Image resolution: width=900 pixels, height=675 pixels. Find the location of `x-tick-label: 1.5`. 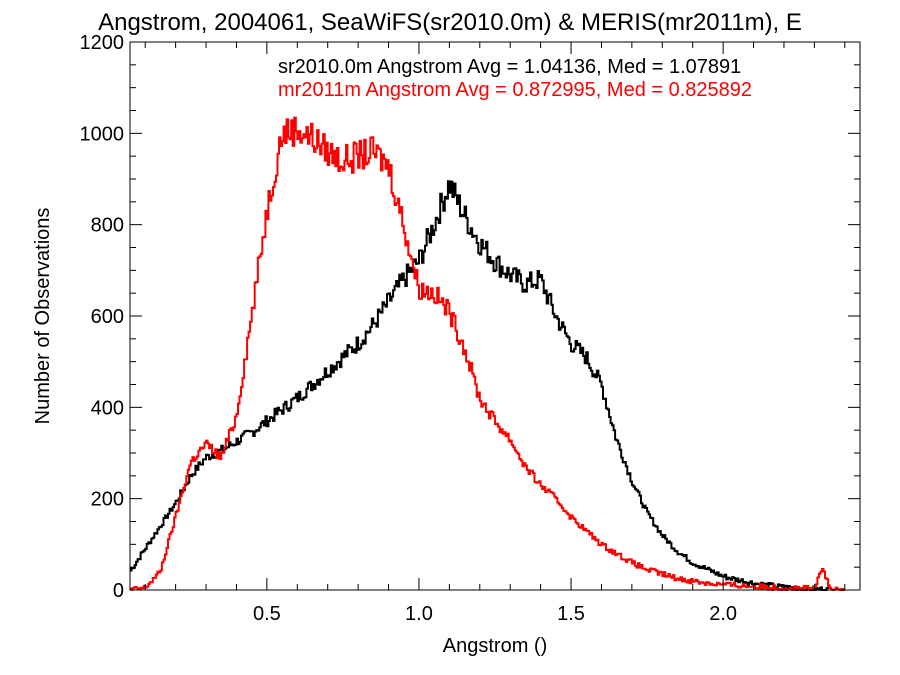

x-tick-label: 1.5 is located at coordinates (571, 614).